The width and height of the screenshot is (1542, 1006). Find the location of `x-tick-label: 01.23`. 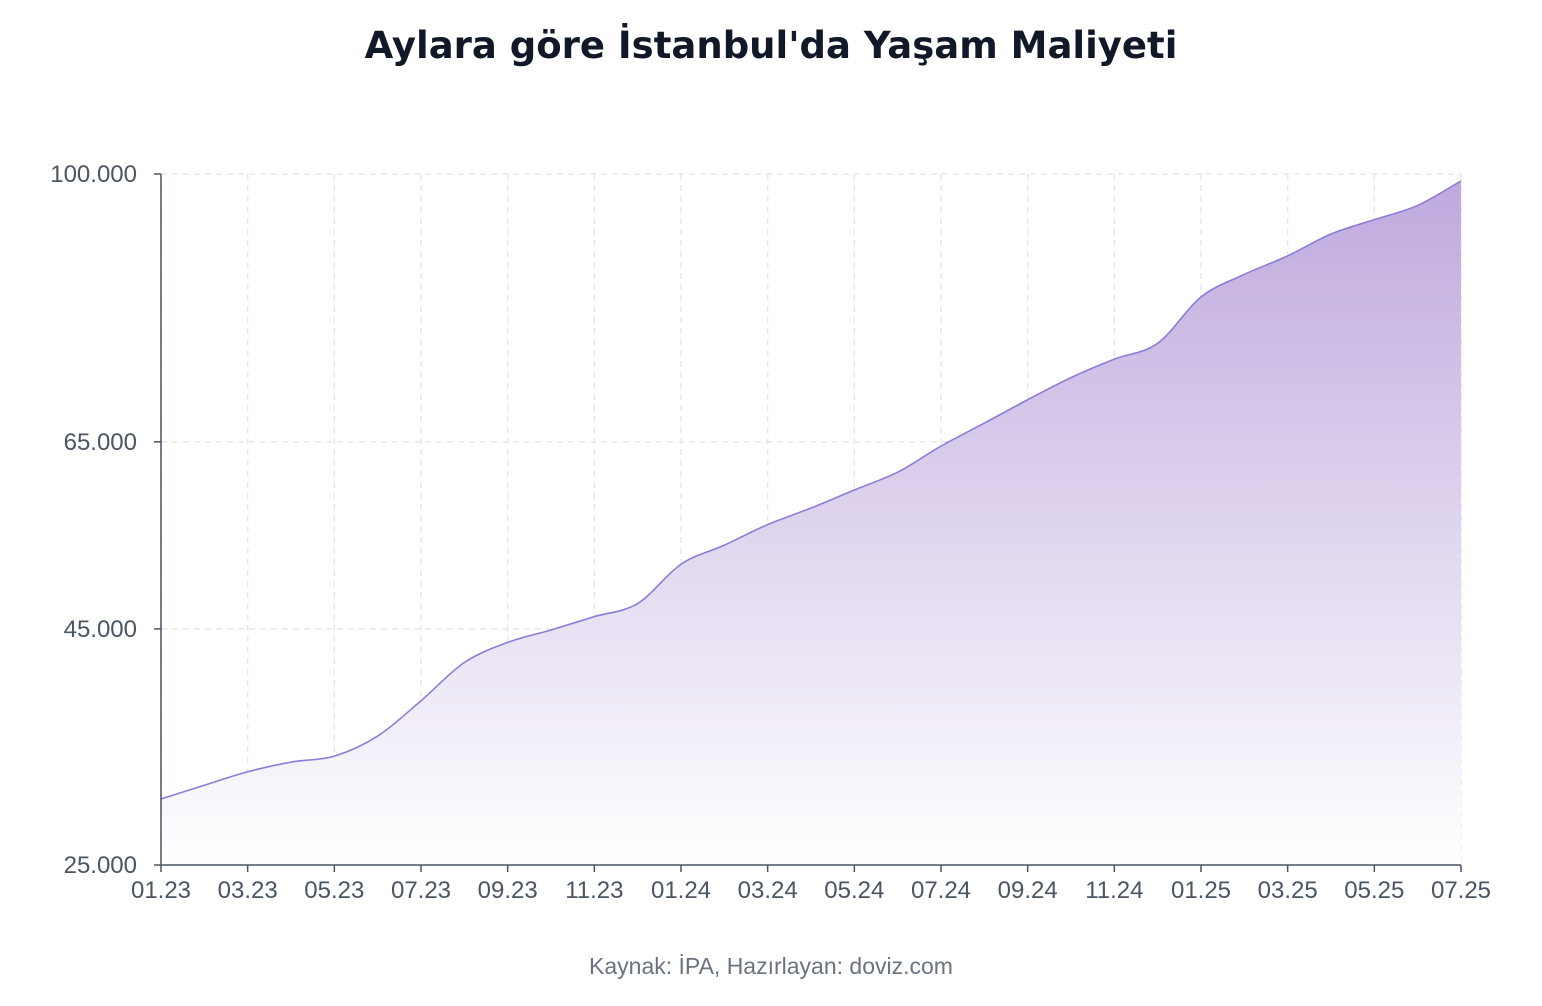

x-tick-label: 01.23 is located at coordinates (161, 890).